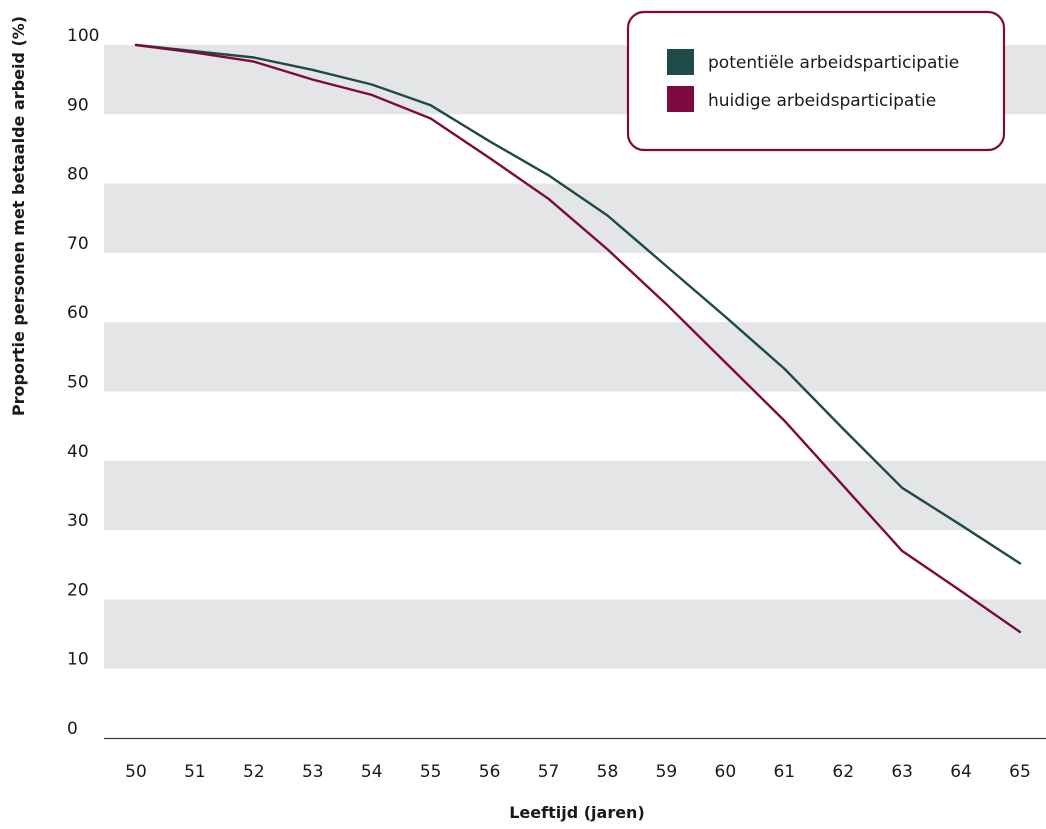 The height and width of the screenshot is (829, 1046). I want to click on x-tick-label: 54, so click(372, 772).